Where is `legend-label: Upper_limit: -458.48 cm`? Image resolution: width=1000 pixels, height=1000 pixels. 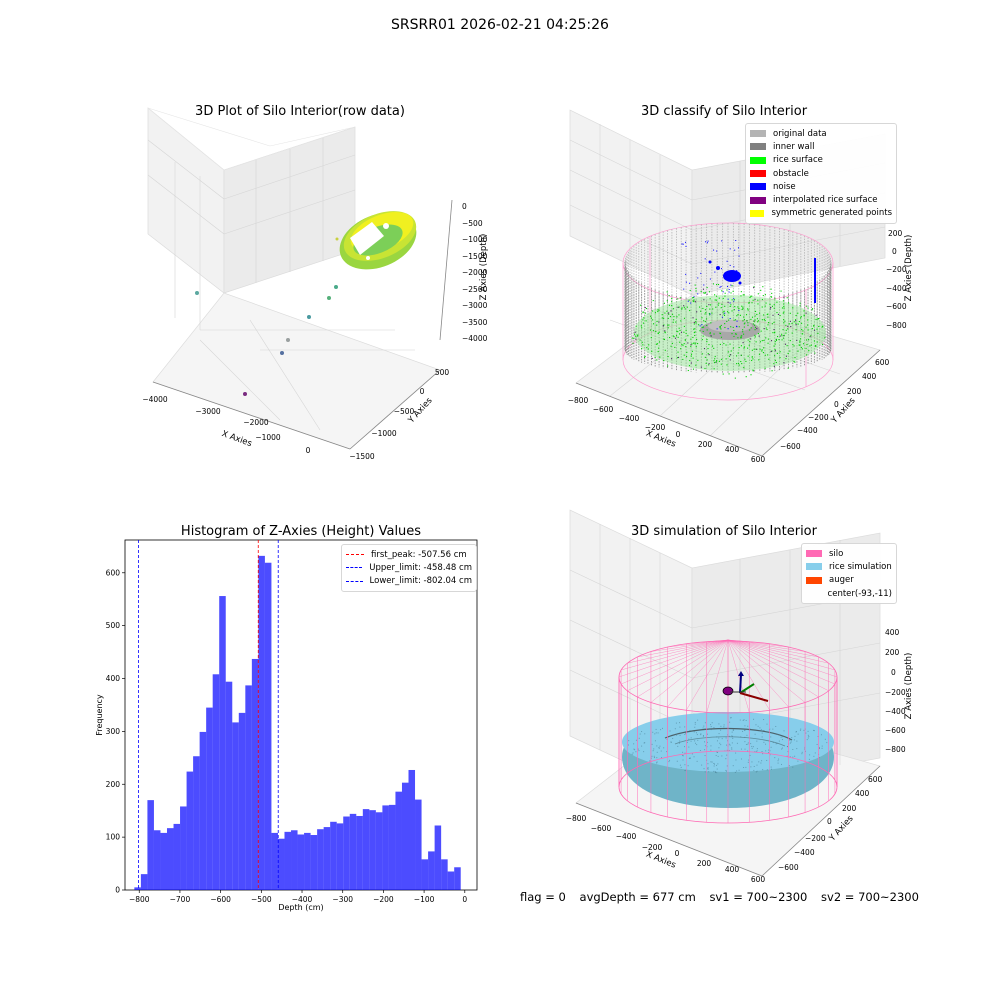 legend-label: Upper_limit: -458.48 cm is located at coordinates (420, 567).